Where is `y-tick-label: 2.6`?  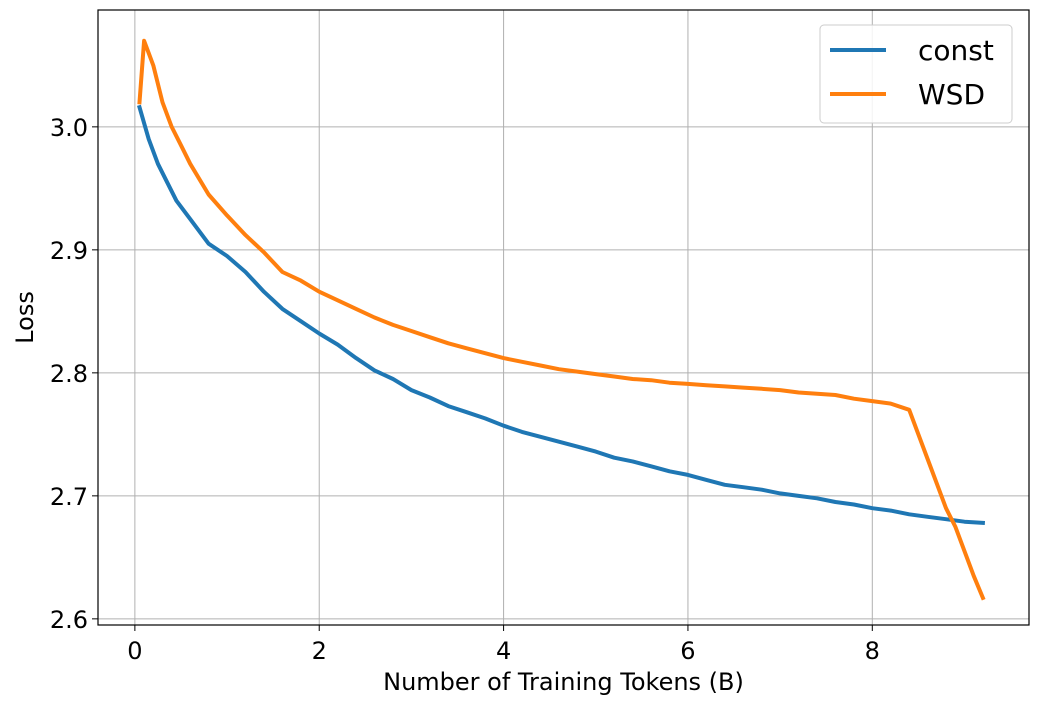 y-tick-label: 2.6 is located at coordinates (69, 620).